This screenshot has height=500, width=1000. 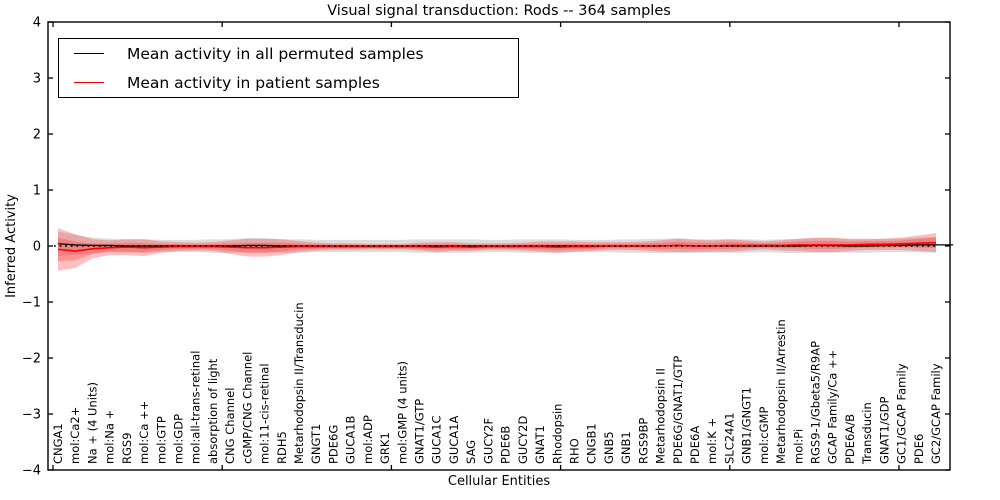 I want to click on y-axis-label: Inferred Activity, so click(x=11, y=246).